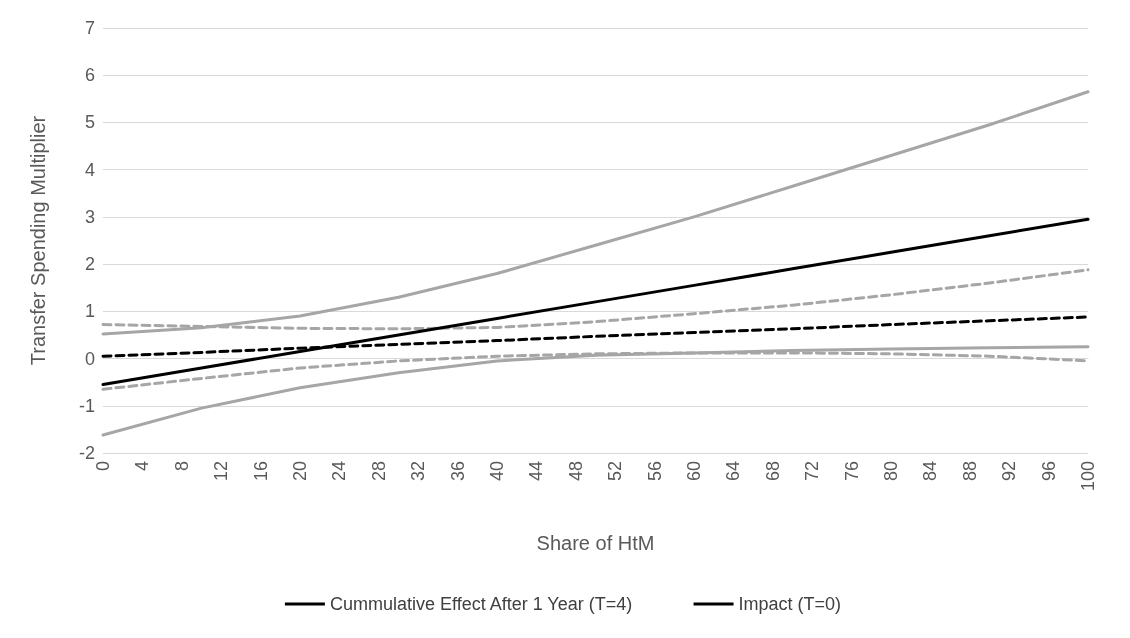  What do you see at coordinates (142, 466) in the screenshot?
I see `x-tick-label: 4` at bounding box center [142, 466].